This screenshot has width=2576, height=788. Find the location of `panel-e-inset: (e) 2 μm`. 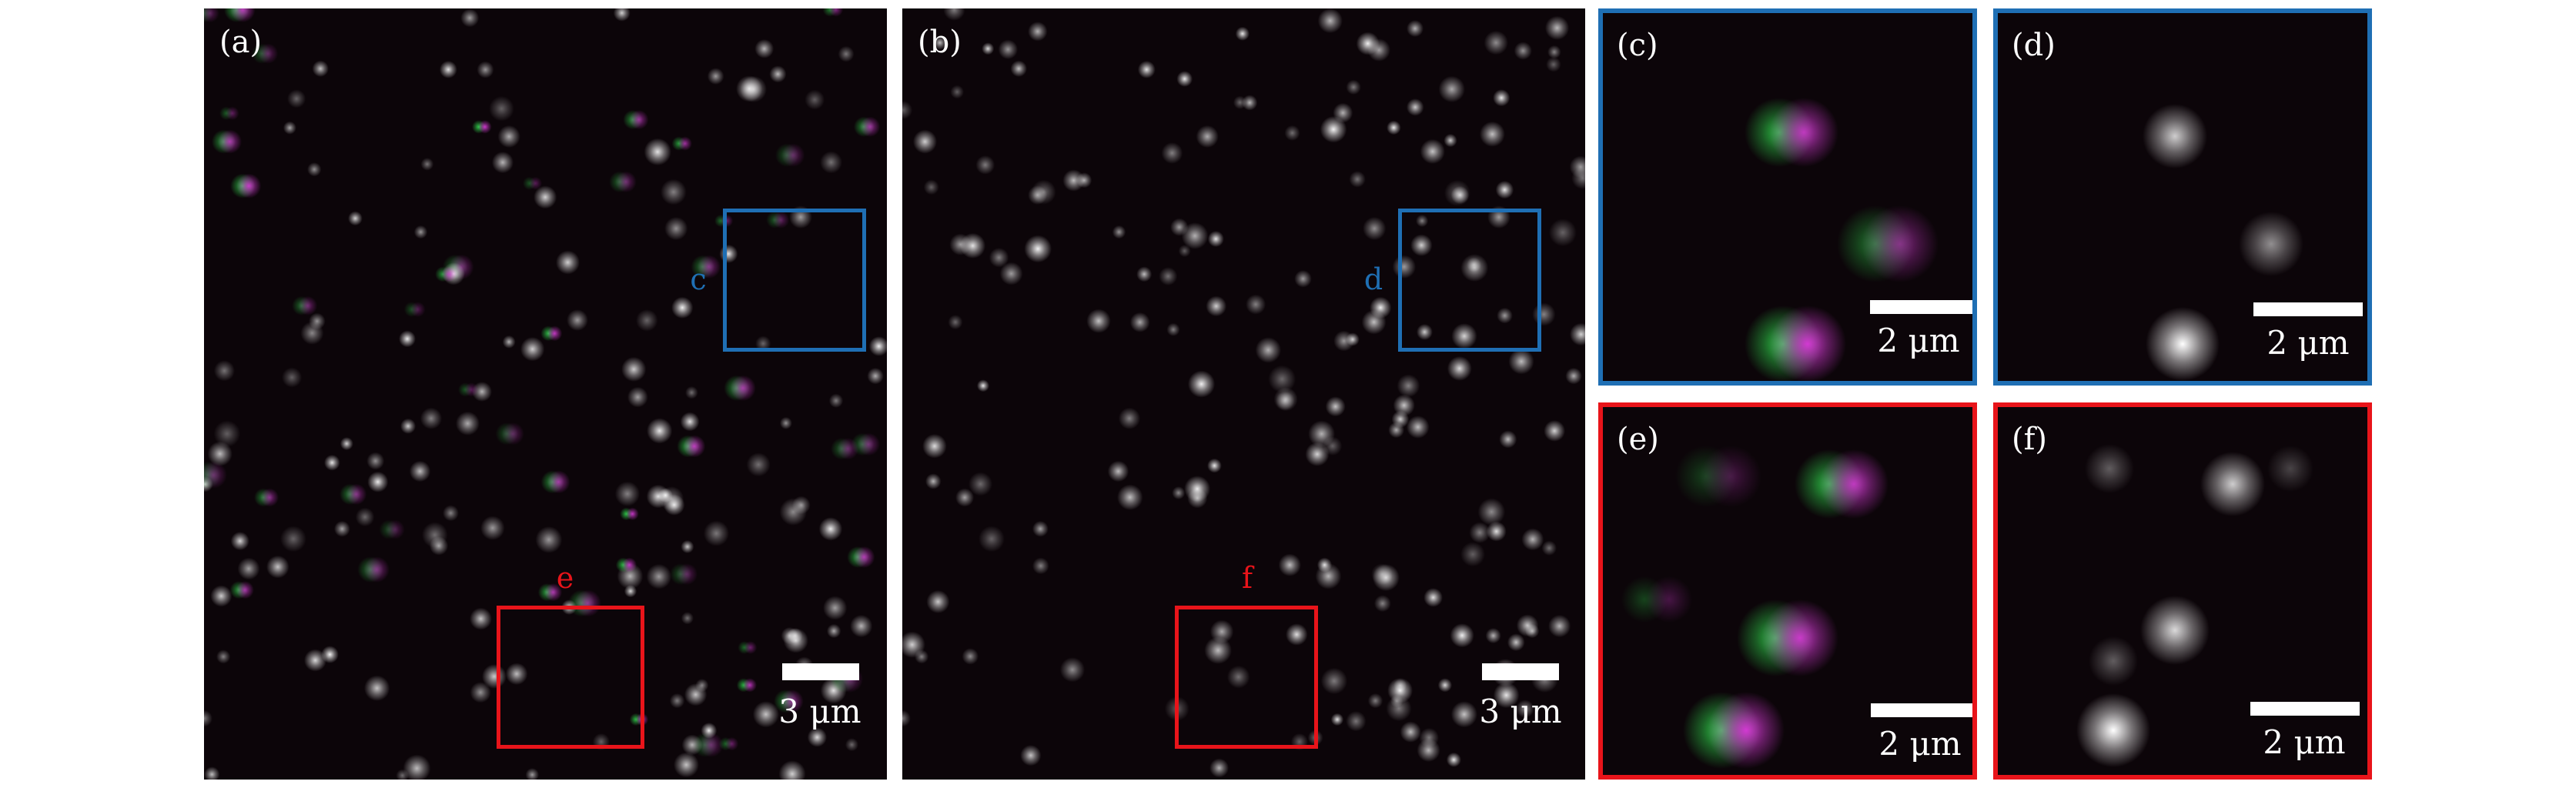

panel-e-inset: (e) 2 μm is located at coordinates (1788, 591).